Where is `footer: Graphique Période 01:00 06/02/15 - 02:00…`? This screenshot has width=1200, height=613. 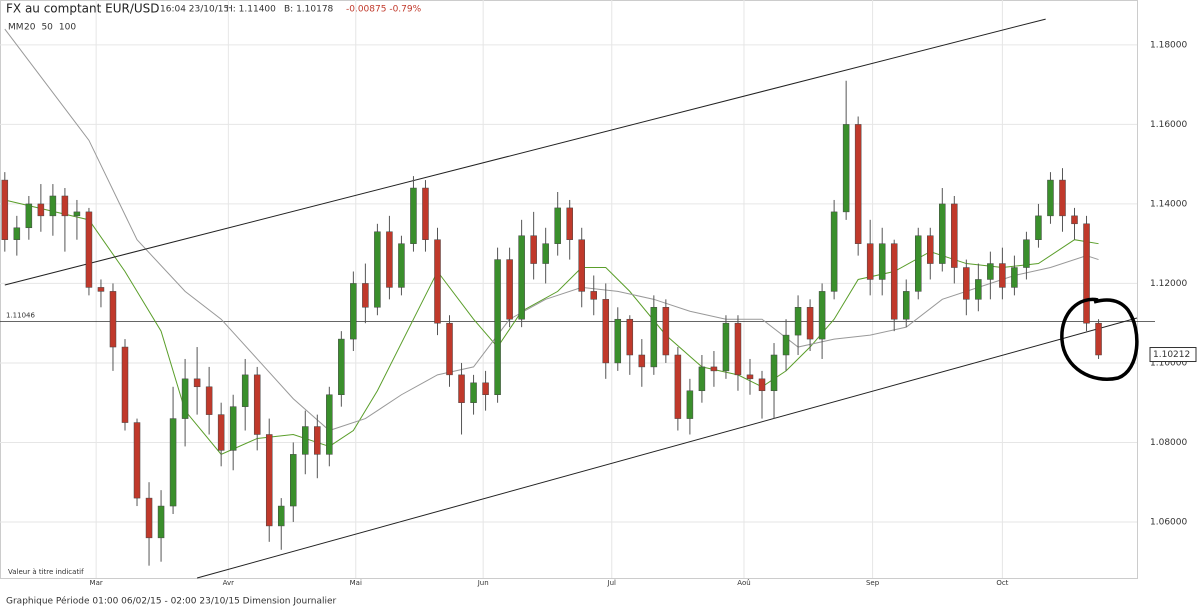 footer: Graphique Période 01:00 06/02/15 - 02:00… is located at coordinates (171, 601).